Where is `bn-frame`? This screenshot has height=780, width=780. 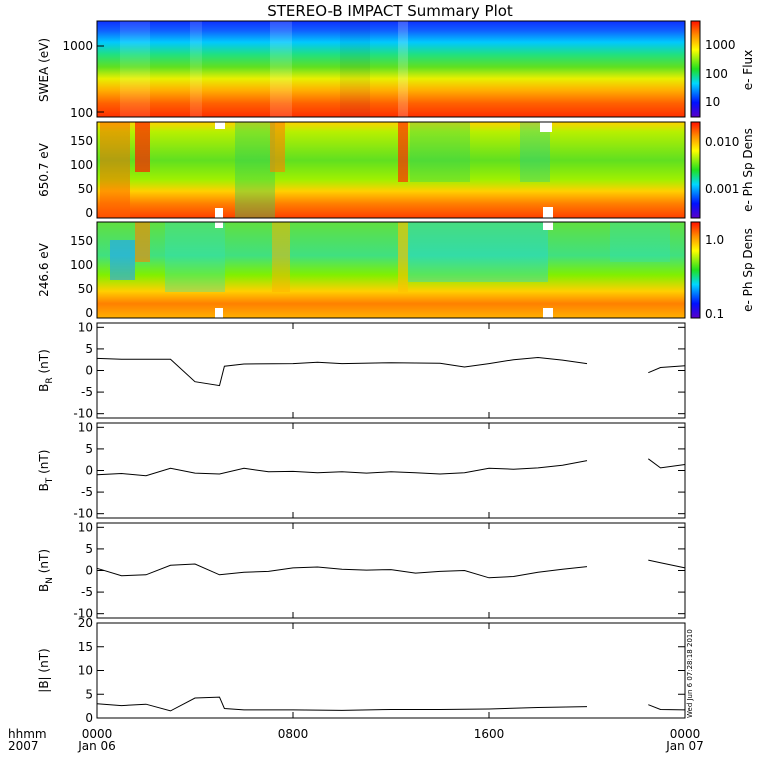
bn-frame is located at coordinates (391, 570).